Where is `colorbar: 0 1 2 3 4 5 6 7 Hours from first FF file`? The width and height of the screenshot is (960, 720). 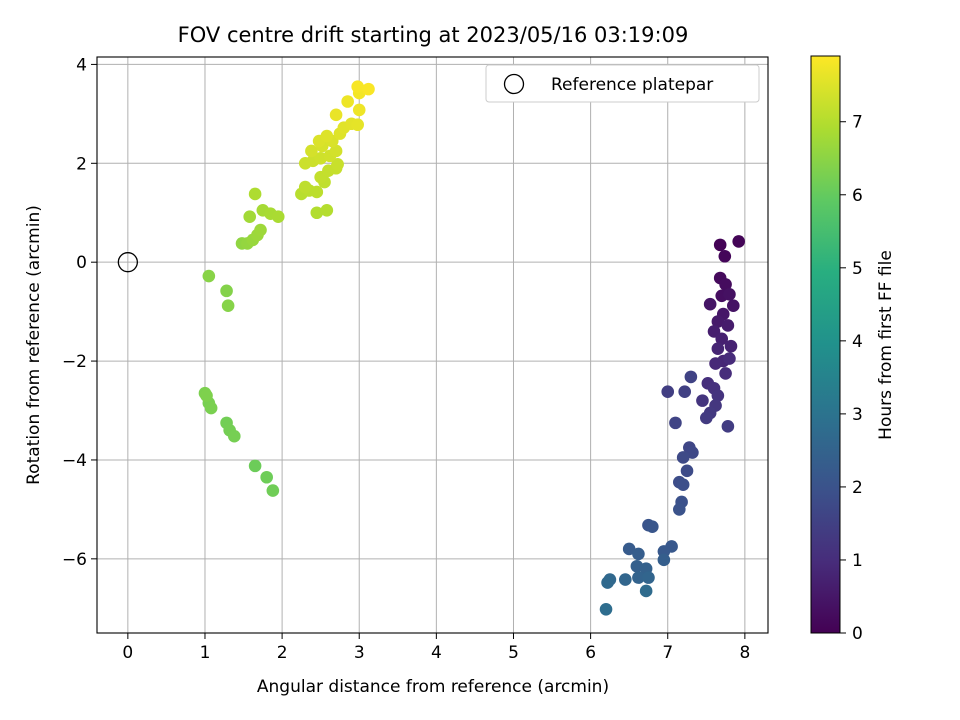
colorbar: 0 1 2 3 4 5 6 7 Hours from first FF file is located at coordinates (853, 349).